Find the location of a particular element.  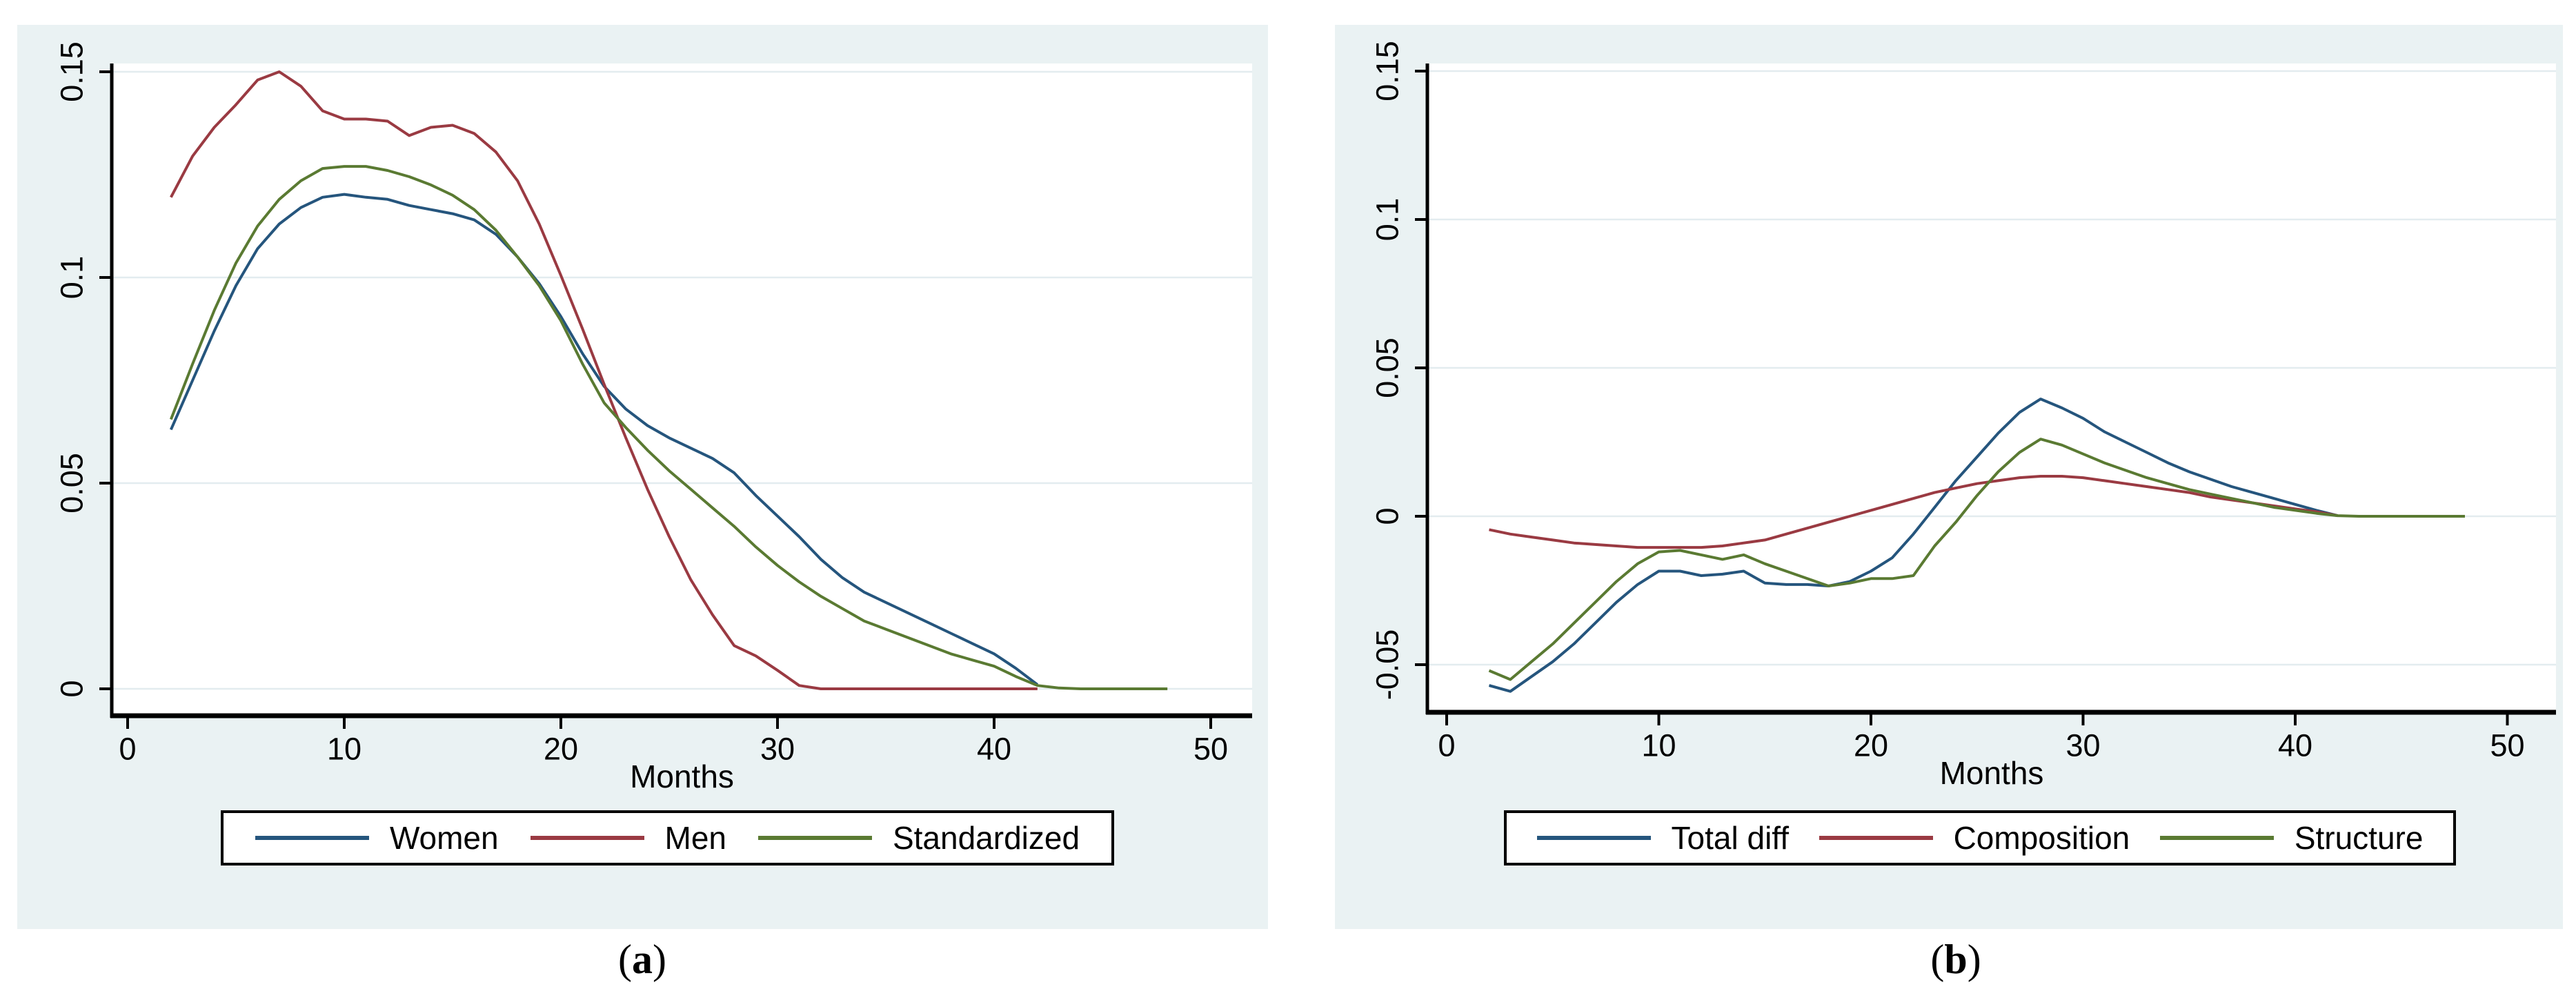

series-line-composition is located at coordinates (1913, 512).